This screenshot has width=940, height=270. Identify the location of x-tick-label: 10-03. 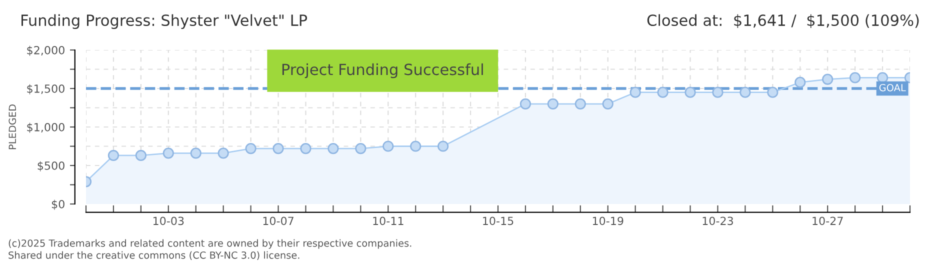
(168, 221).